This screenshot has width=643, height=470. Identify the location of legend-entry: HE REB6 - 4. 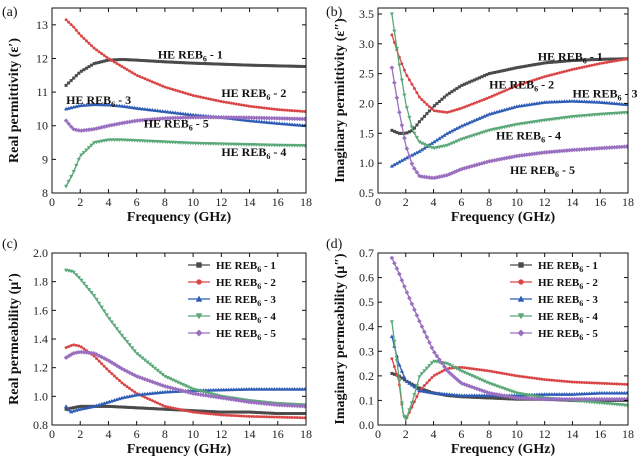
(568, 318).